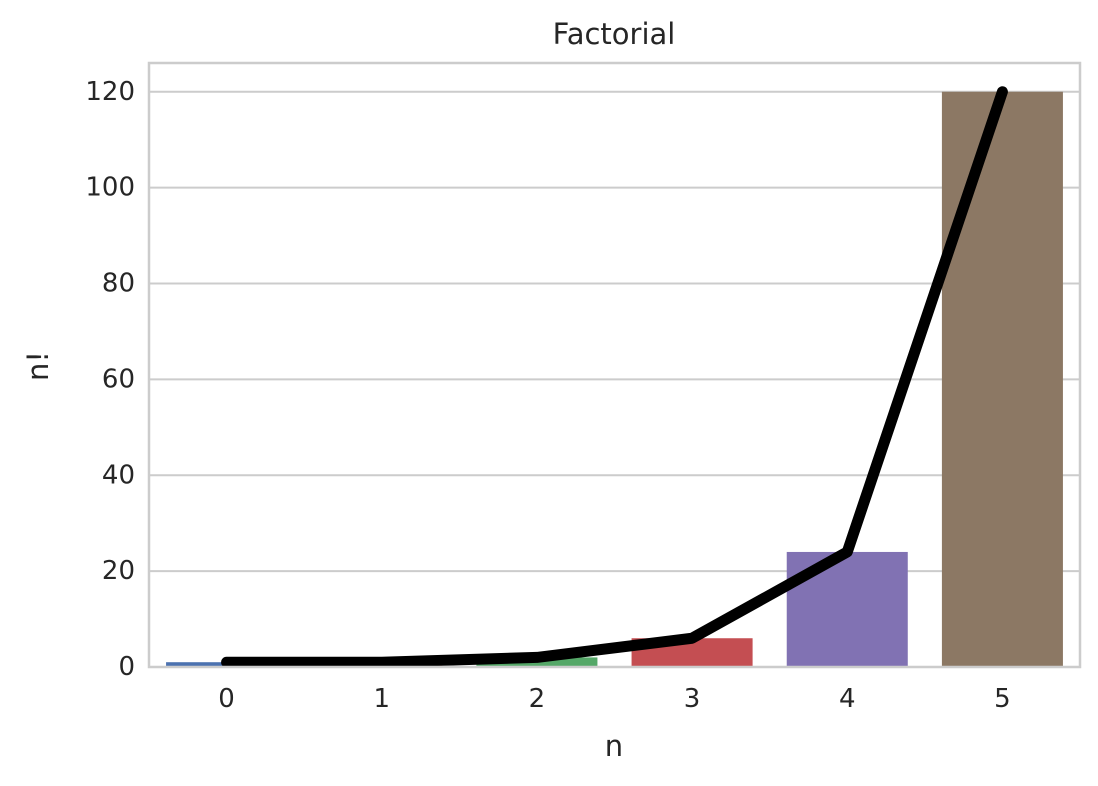 The width and height of the screenshot is (1098, 786). What do you see at coordinates (110, 92) in the screenshot?
I see `y-tick-label: 120` at bounding box center [110, 92].